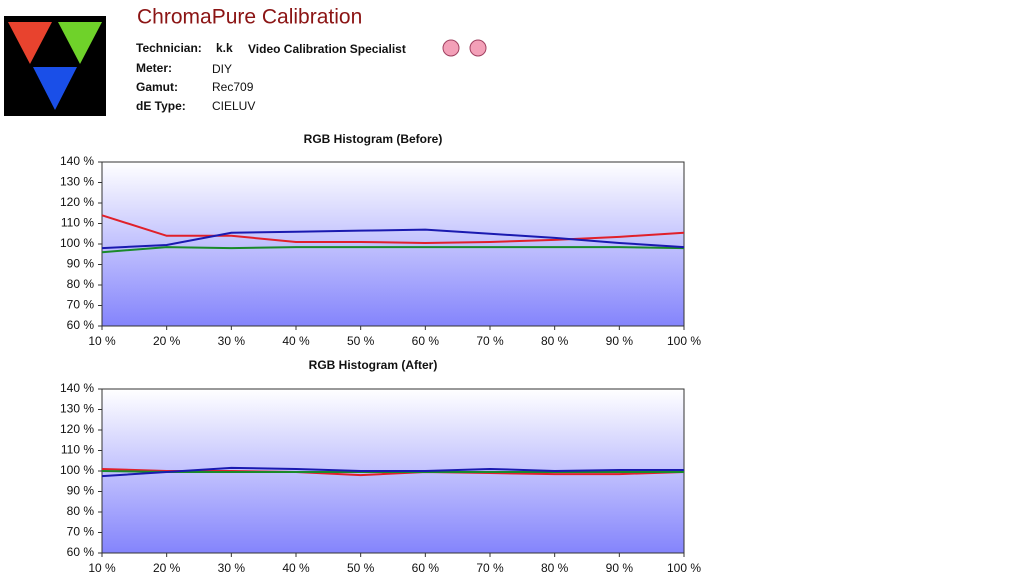 This screenshot has height=581, width=1036. I want to click on field-label: Technician:, so click(169, 48).